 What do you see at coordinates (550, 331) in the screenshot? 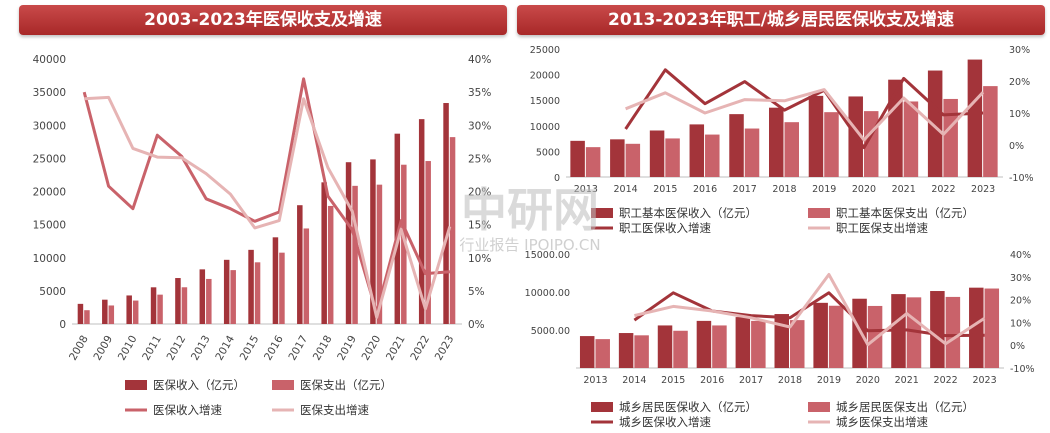
I see `y-left-tick: 5000.00` at bounding box center [550, 331].